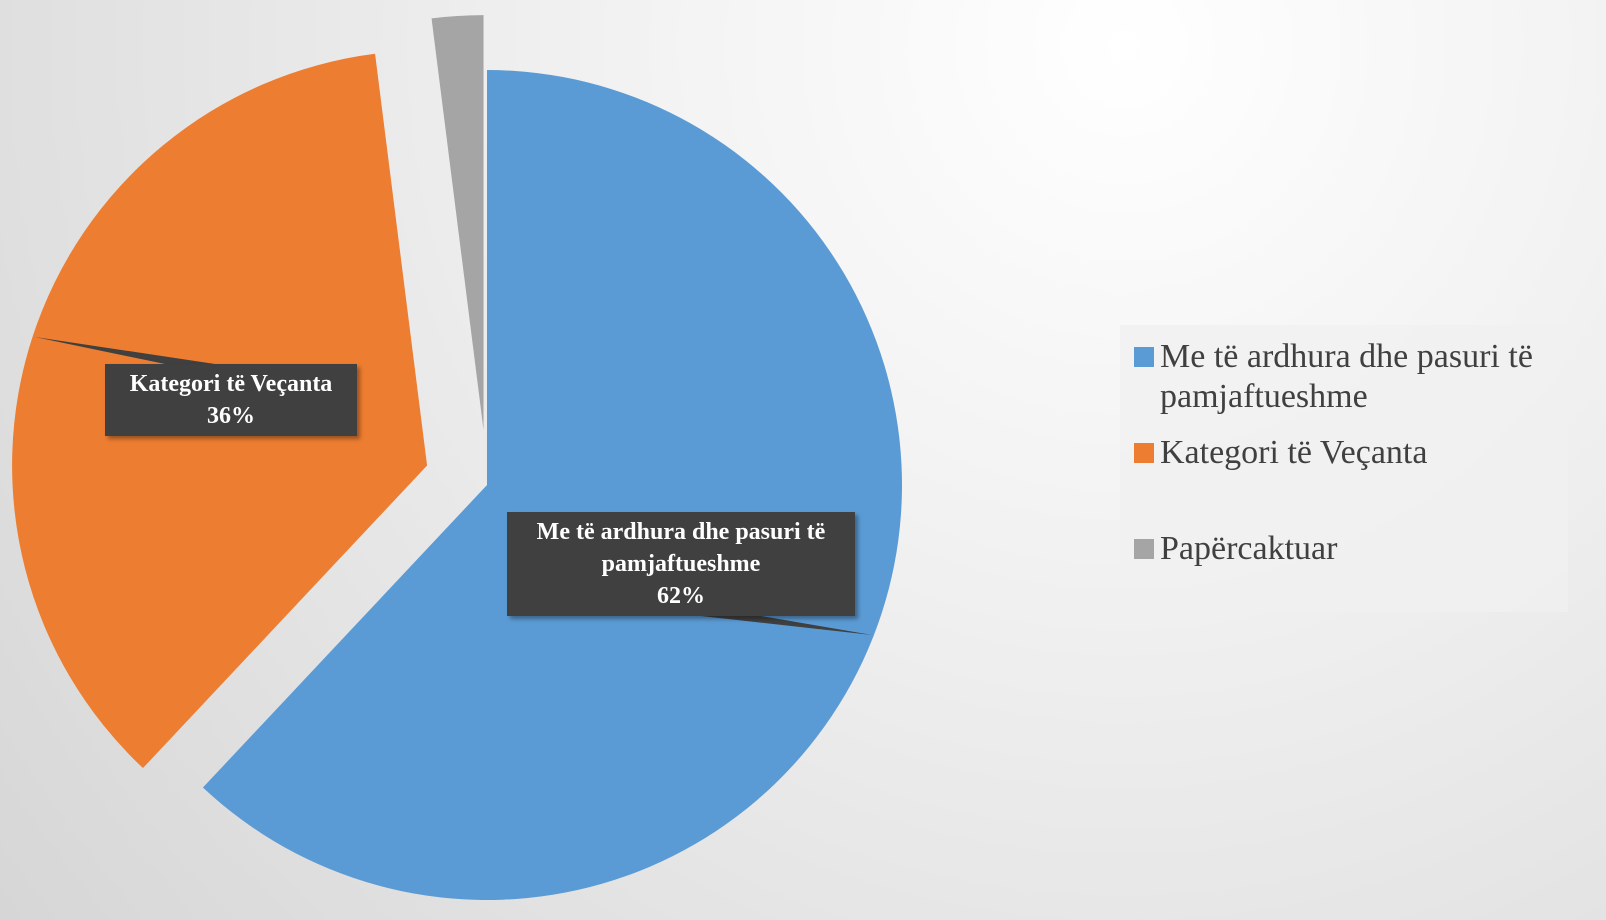 This screenshot has height=920, width=1606. What do you see at coordinates (1249, 548) in the screenshot?
I see `legend-label: Papërcaktuar` at bounding box center [1249, 548].